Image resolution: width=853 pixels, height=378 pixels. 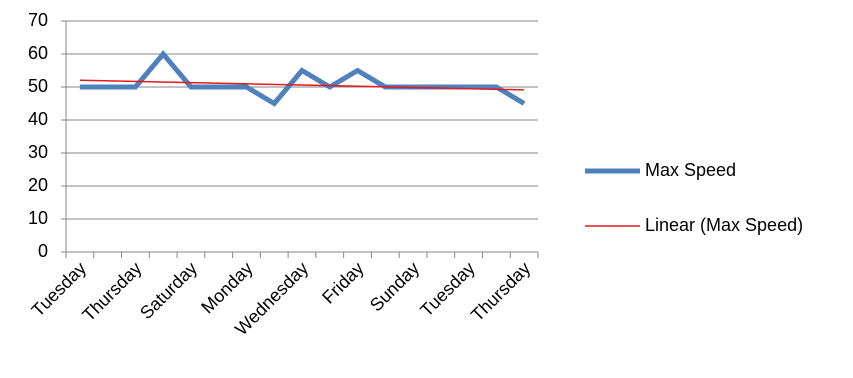 What do you see at coordinates (38, 86) in the screenshot?
I see `y-tick-label: 50` at bounding box center [38, 86].